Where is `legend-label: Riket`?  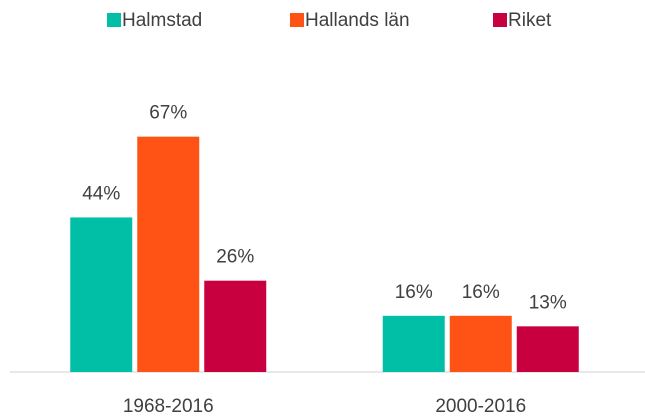 legend-label: Riket is located at coordinates (530, 20).